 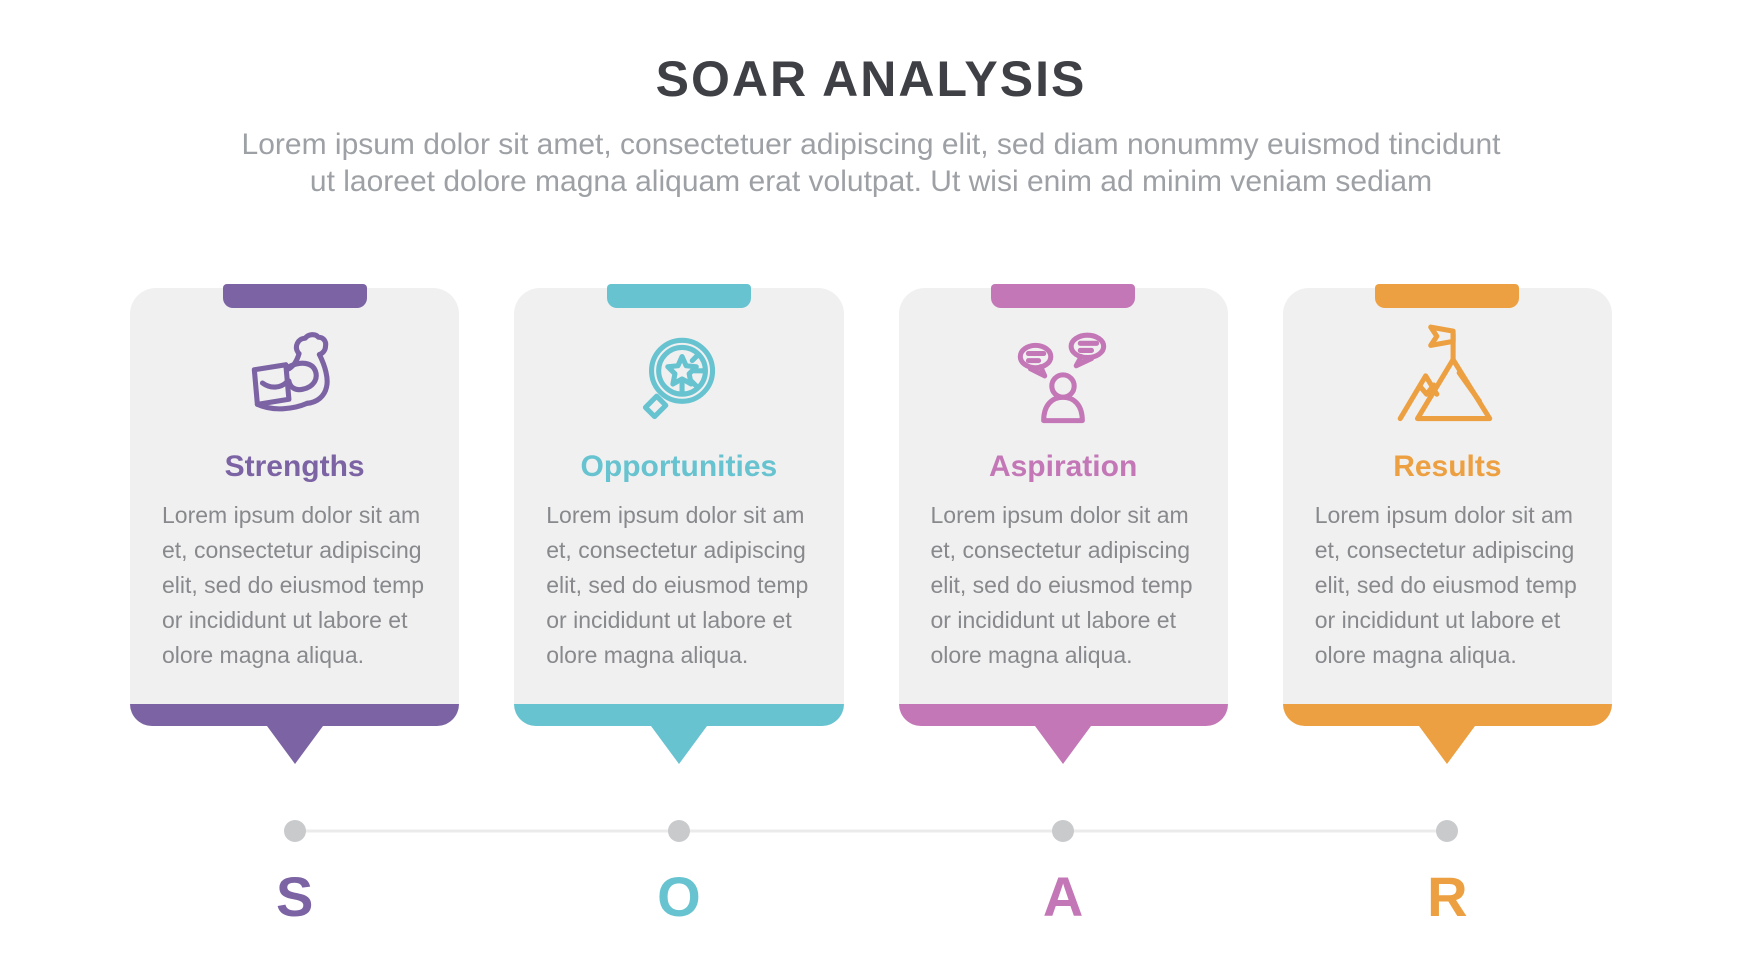 What do you see at coordinates (1447, 896) in the screenshot?
I see `letter-r: R` at bounding box center [1447, 896].